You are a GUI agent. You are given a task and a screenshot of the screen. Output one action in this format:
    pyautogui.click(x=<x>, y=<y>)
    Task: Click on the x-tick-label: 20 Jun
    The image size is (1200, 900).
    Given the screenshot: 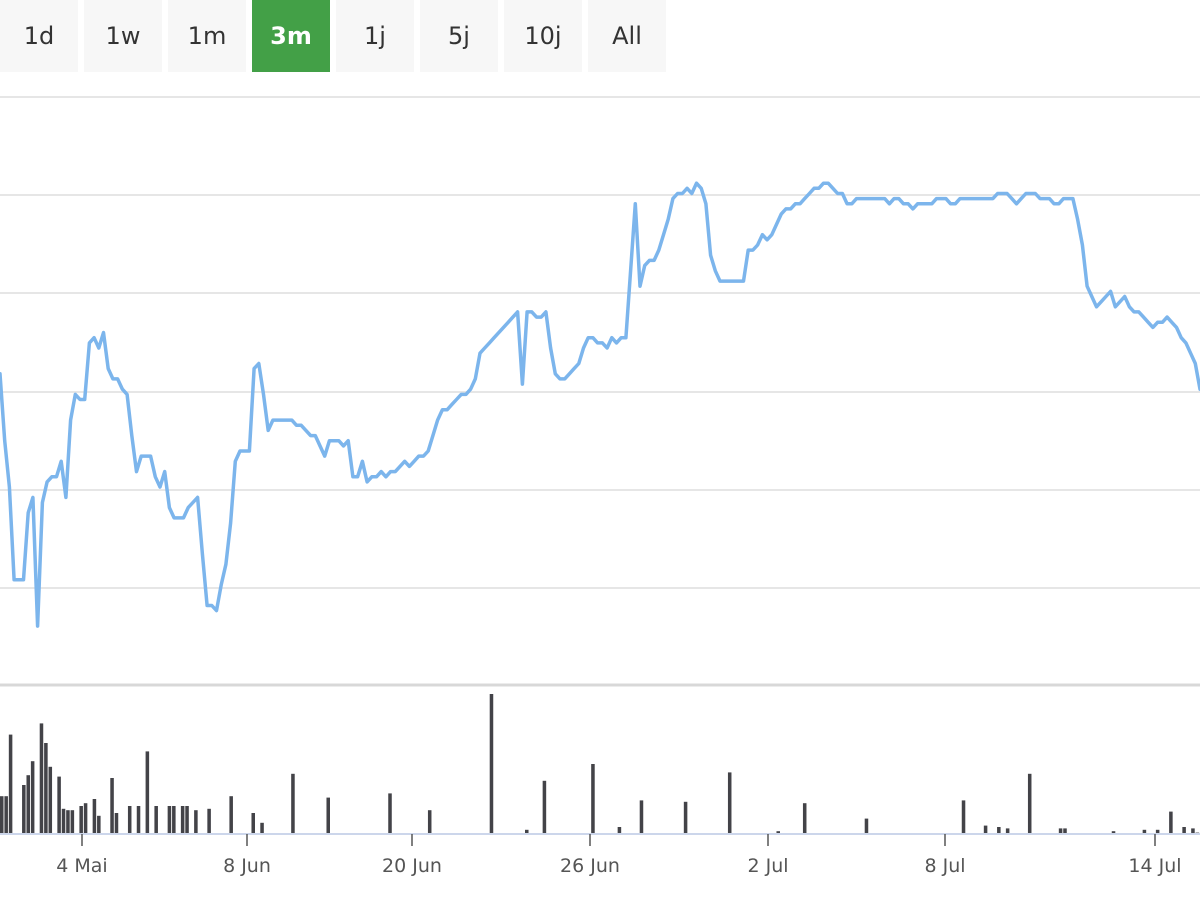 What is the action you would take?
    pyautogui.click(x=412, y=866)
    